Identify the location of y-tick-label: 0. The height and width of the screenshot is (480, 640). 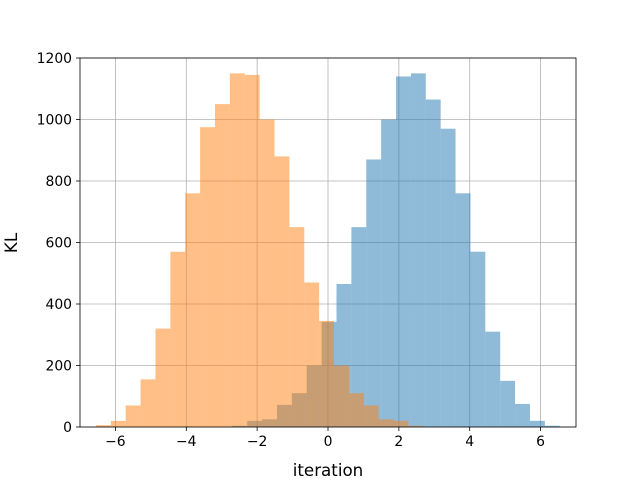
(67, 428).